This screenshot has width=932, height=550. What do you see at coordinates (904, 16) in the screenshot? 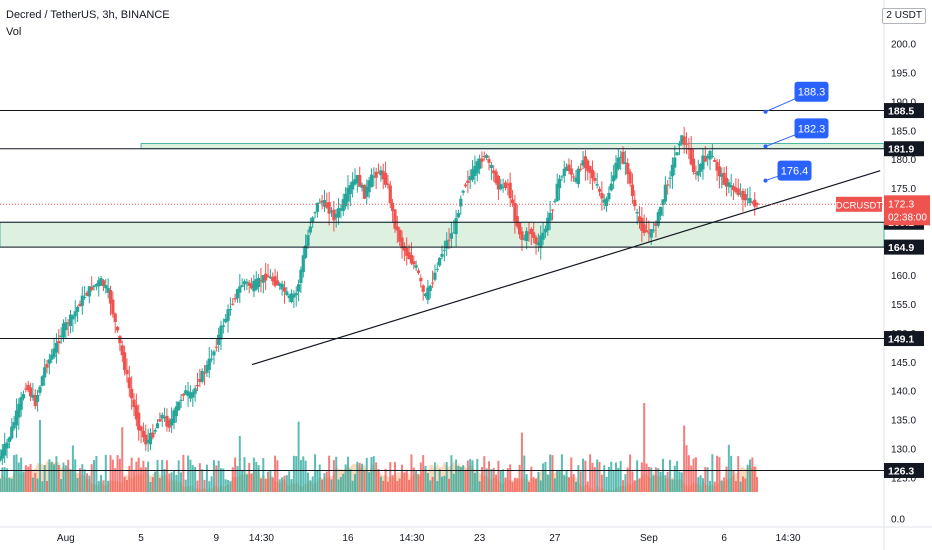
I see `currency-selector: 2 USDT` at bounding box center [904, 16].